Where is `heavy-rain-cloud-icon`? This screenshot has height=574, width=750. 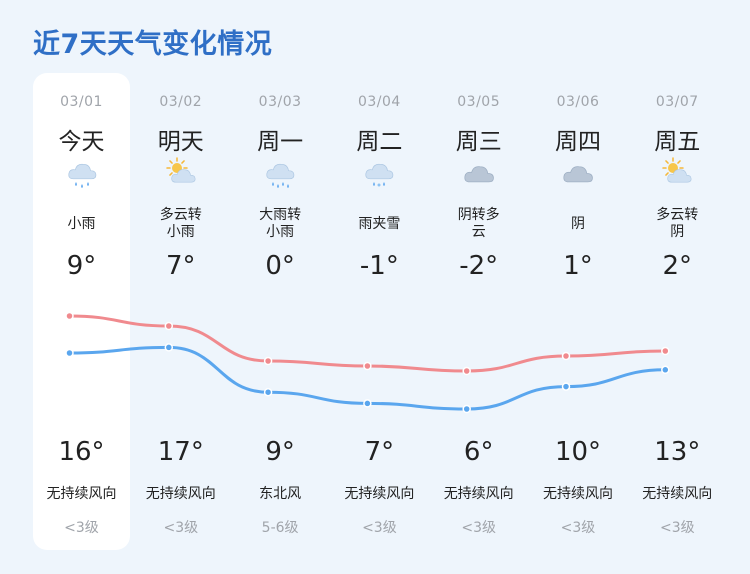
heavy-rain-cloud-icon is located at coordinates (280, 173).